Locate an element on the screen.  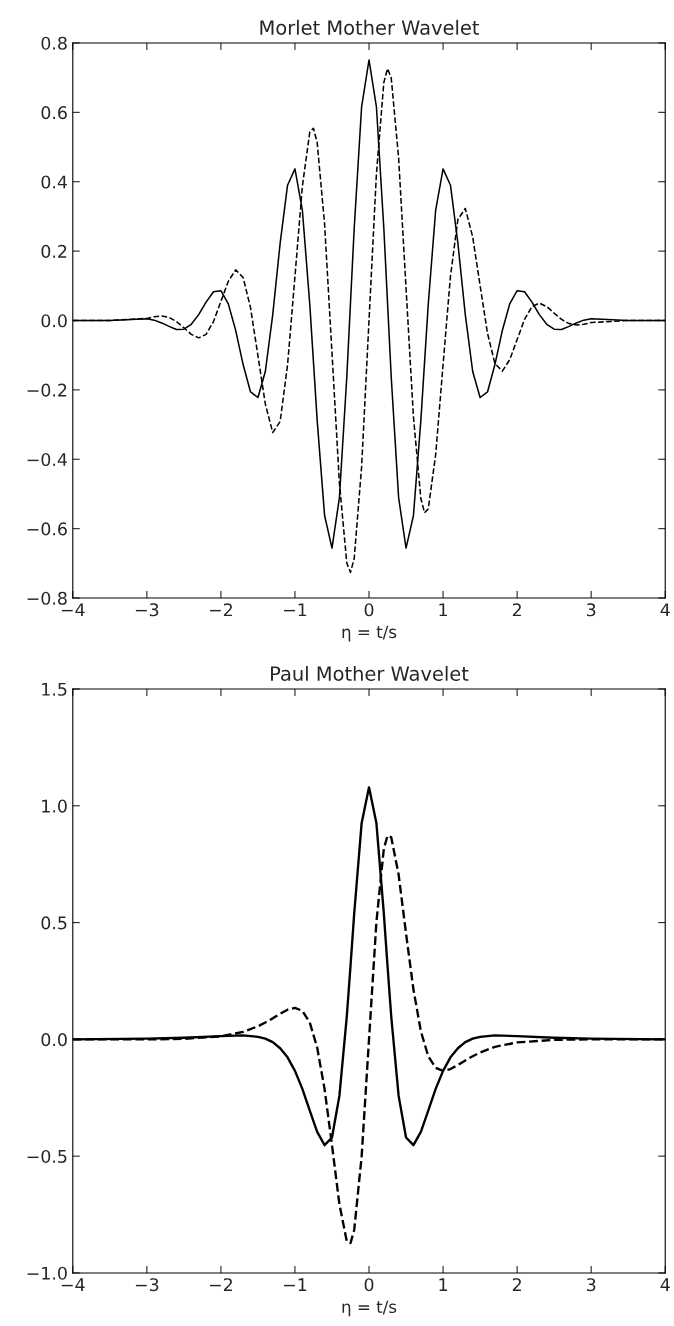
y-tick-label: −0.2 is located at coordinates (47, 390).